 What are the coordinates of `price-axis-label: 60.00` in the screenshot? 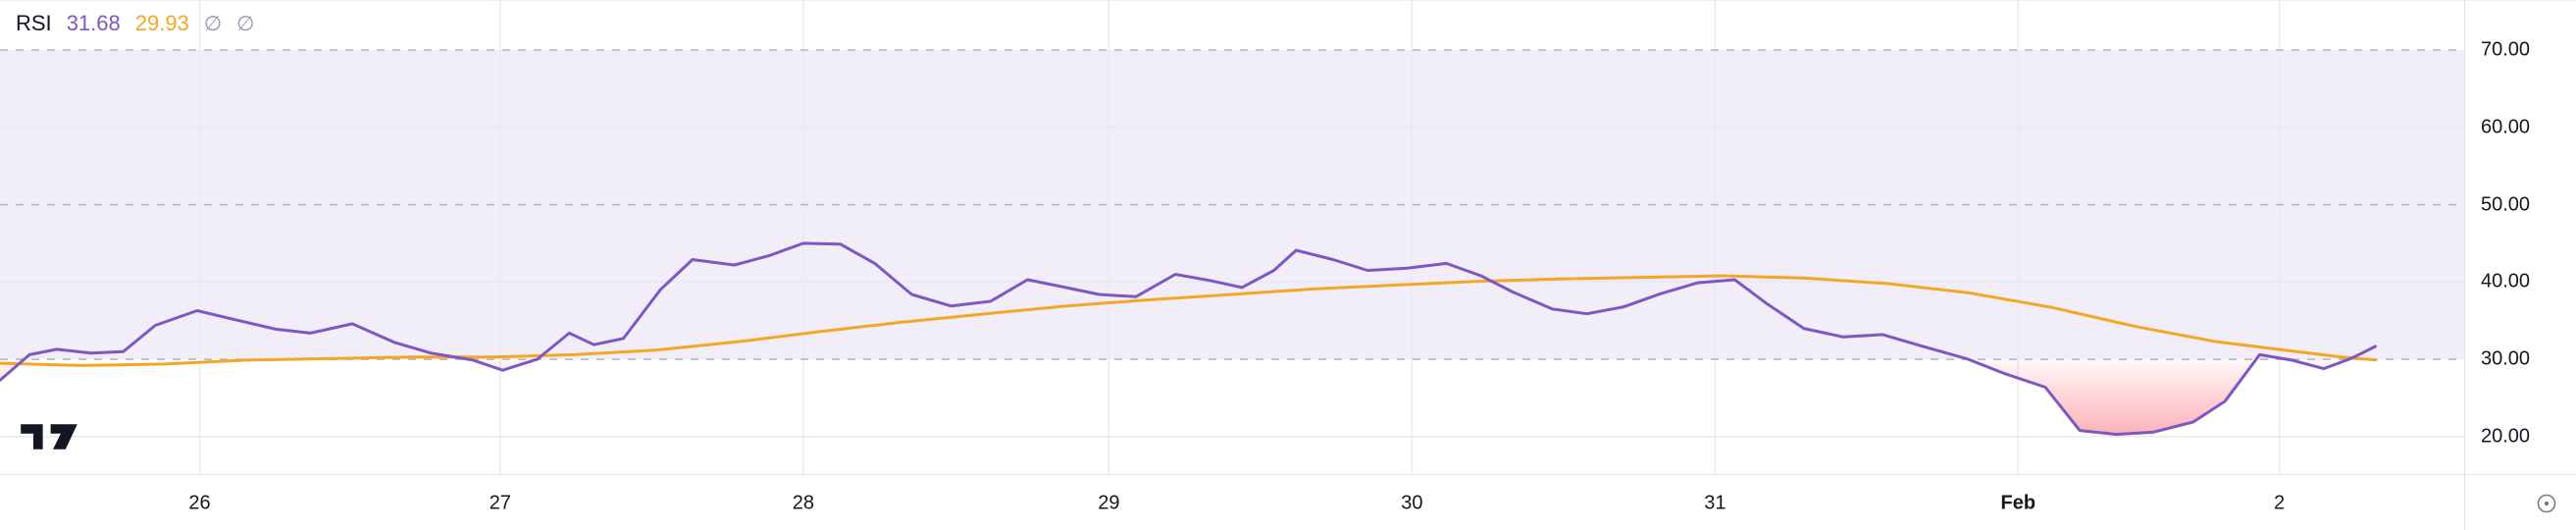 It's located at (2506, 127).